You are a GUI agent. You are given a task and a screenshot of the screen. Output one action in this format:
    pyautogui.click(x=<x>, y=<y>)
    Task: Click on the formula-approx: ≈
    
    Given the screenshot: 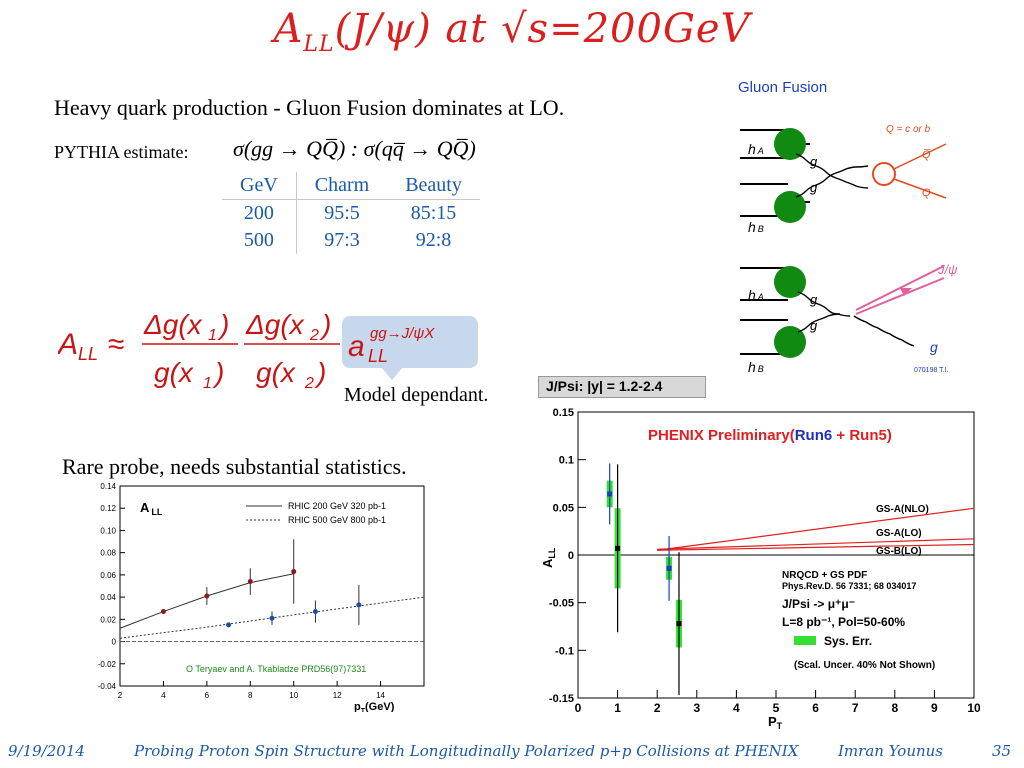 What is the action you would take?
    pyautogui.click(x=116, y=344)
    